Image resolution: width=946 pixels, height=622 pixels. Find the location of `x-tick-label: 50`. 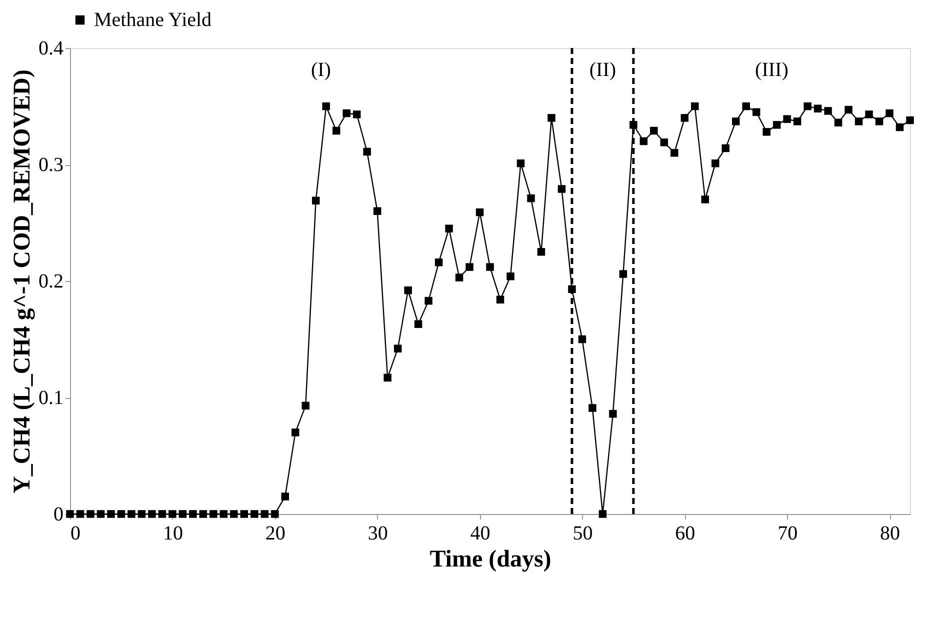

x-tick-label: 50 is located at coordinates (582, 533).